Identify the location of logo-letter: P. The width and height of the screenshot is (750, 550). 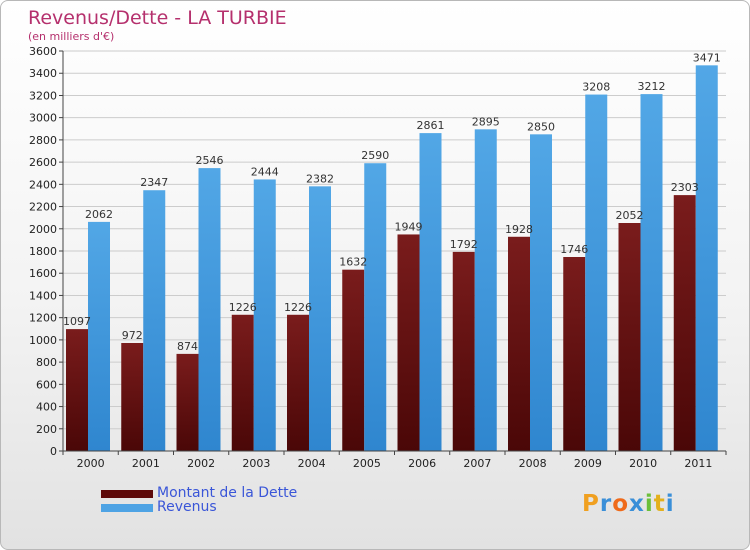
(591, 504).